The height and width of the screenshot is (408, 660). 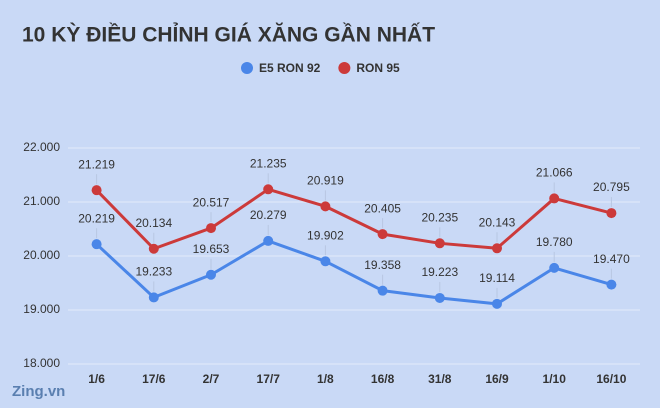 I want to click on value-label: 20.279, so click(x=268, y=215).